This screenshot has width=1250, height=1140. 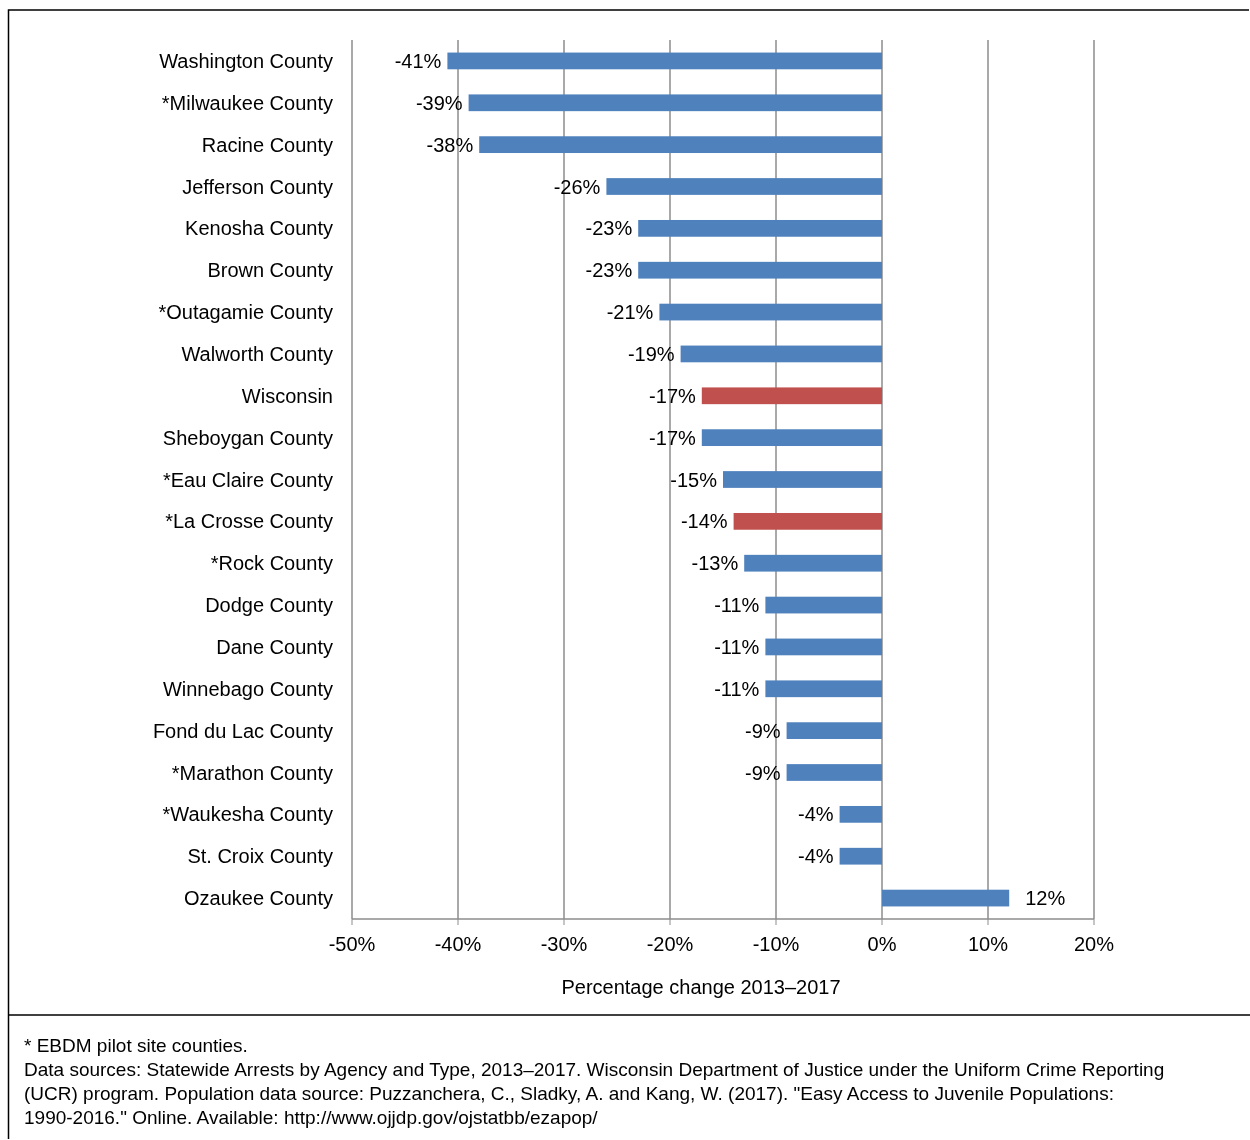 I want to click on y-tick-label: Sheboygan County, so click(x=247, y=437).